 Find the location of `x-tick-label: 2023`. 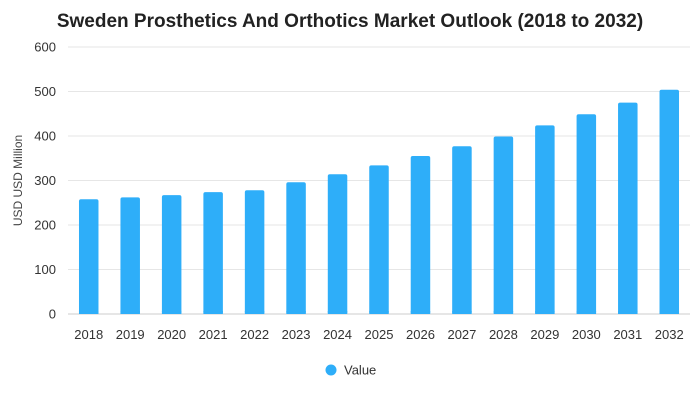

x-tick-label: 2023 is located at coordinates (296, 334).